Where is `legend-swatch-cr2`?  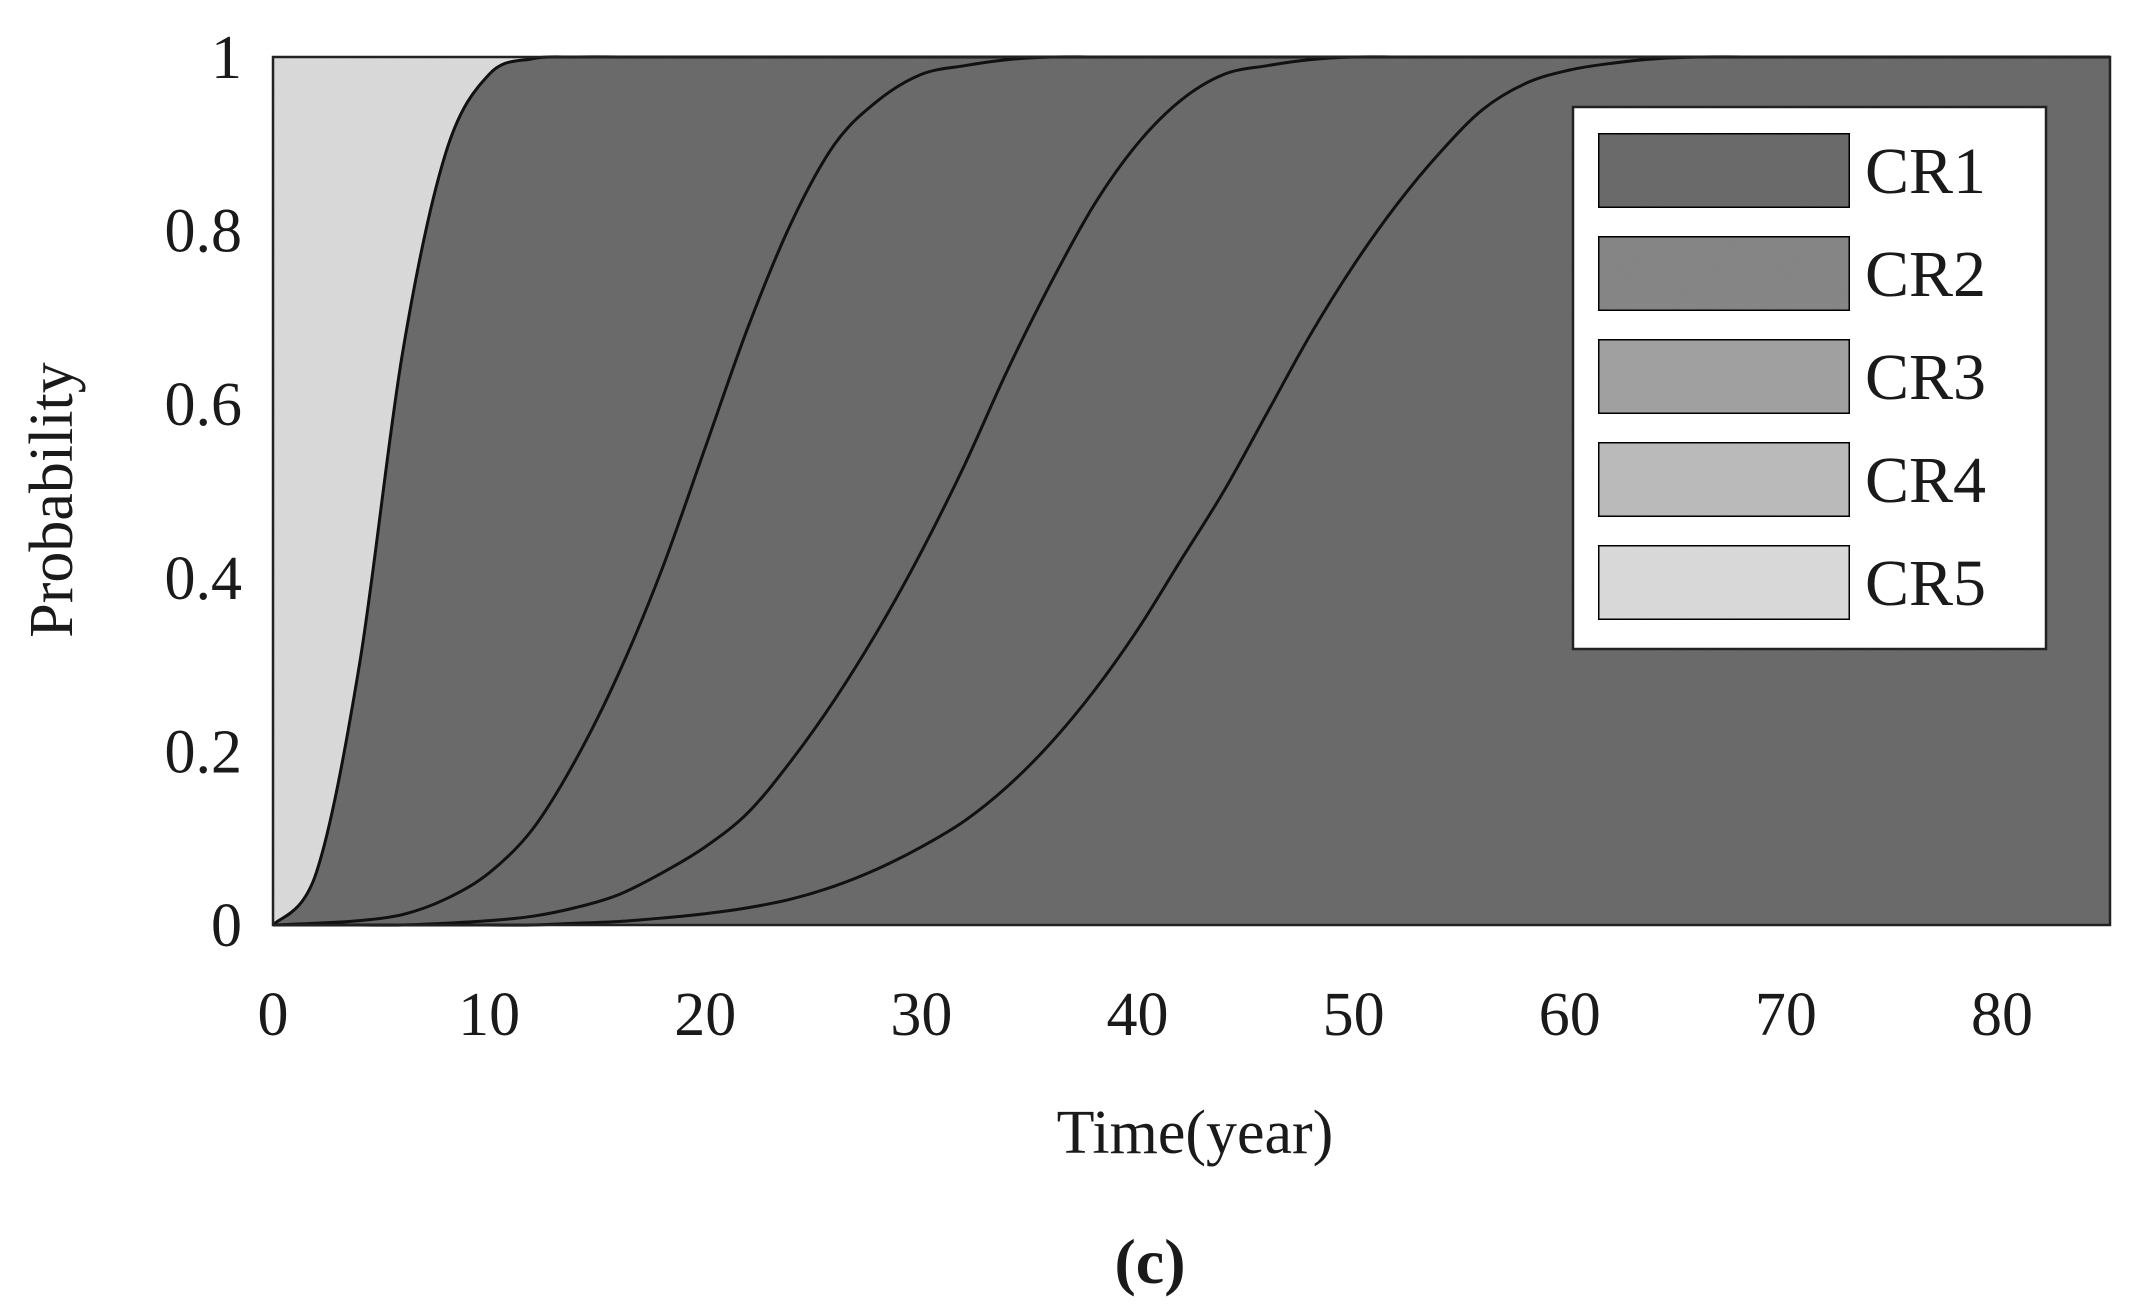
legend-swatch-cr2 is located at coordinates (1724, 273).